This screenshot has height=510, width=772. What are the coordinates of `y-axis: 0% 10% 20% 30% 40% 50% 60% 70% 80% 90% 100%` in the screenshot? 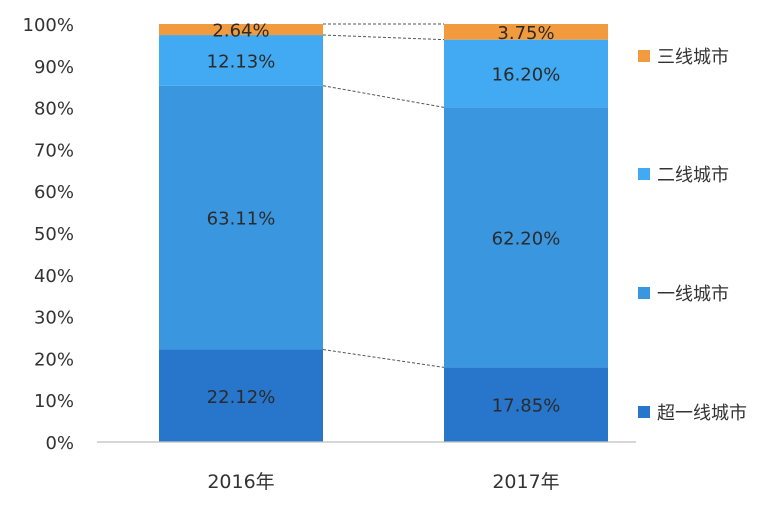 It's located at (48, 234).